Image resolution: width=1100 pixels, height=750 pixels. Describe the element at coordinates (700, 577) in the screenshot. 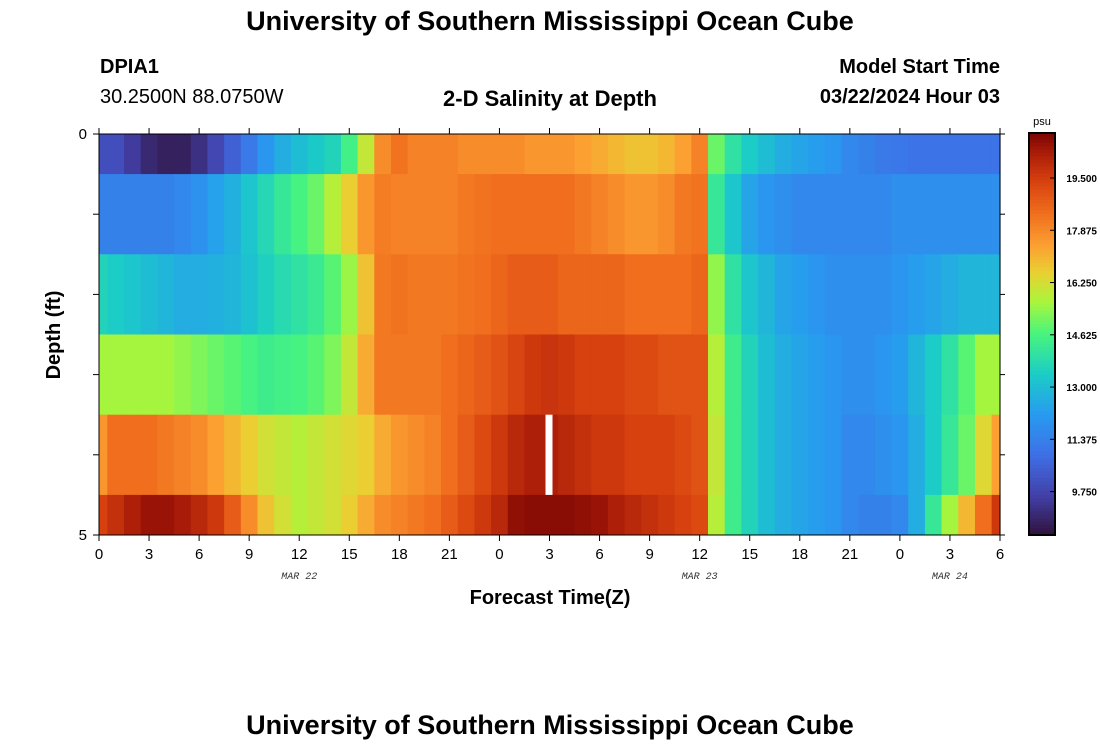

I see `x-date-label: MAR 23` at that location.